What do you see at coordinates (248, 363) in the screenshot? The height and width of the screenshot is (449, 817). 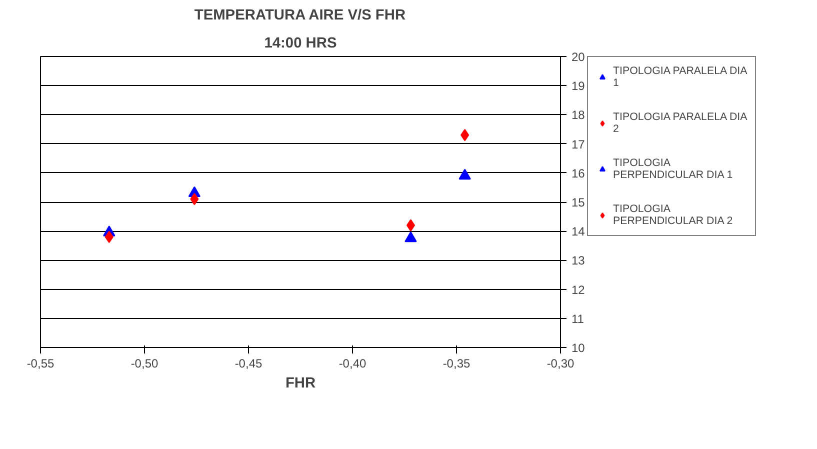 I see `x-tick-label: -0,45` at bounding box center [248, 363].